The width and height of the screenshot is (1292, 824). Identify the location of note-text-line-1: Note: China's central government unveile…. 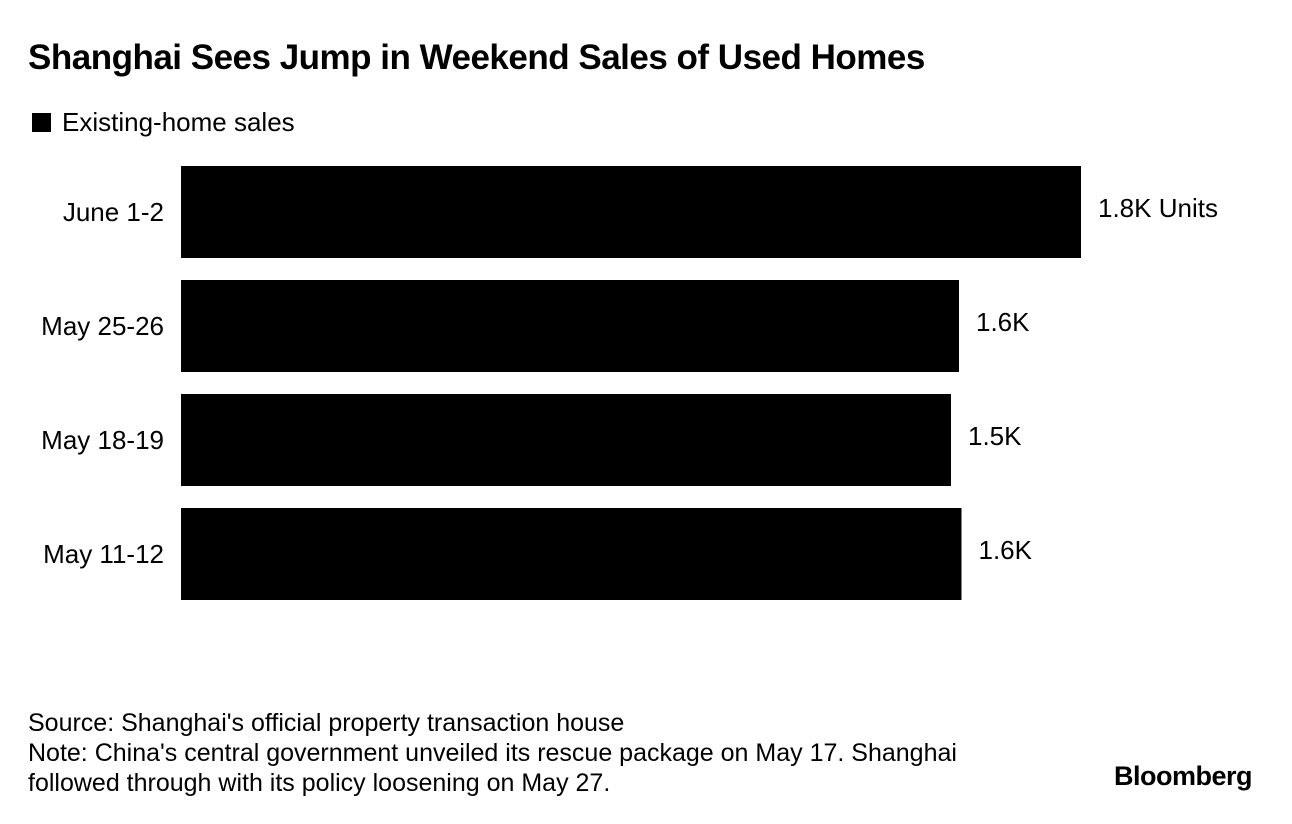
(492, 753).